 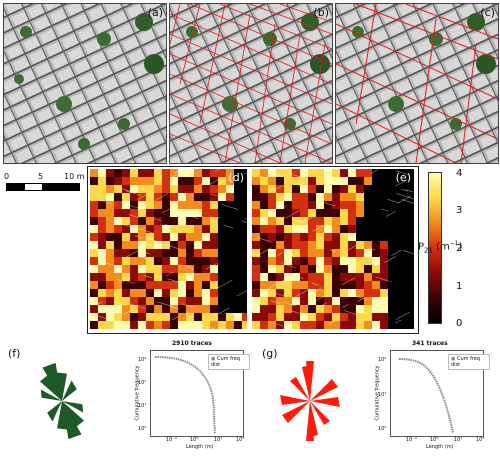 I want to click on plot-f-xtick-3: 10², so click(x=240, y=440).